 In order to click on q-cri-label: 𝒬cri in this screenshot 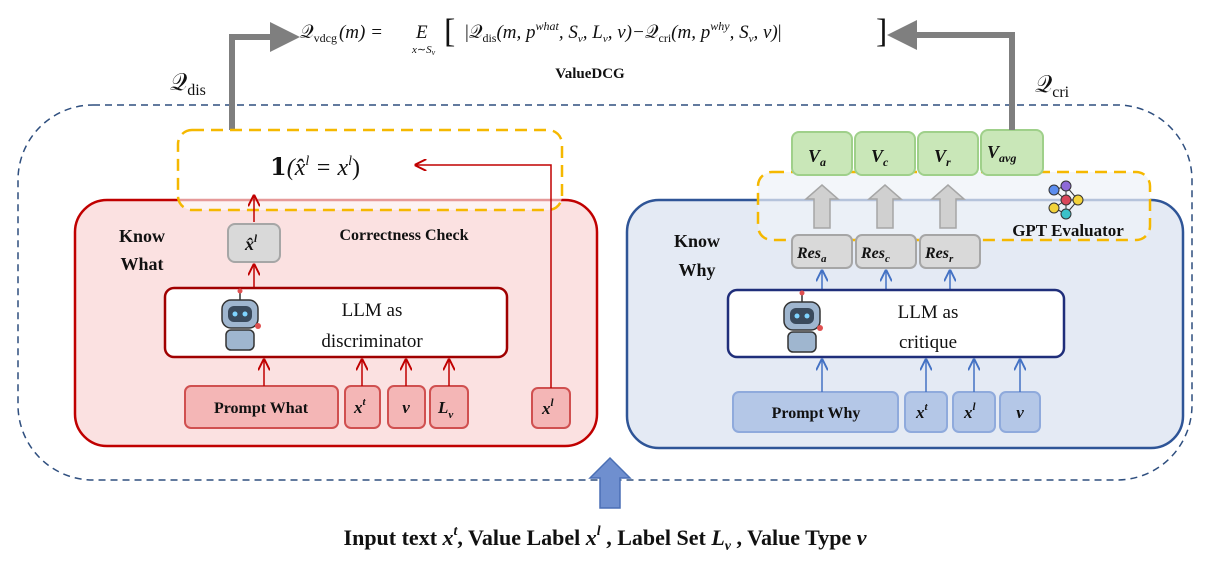, I will do `click(1052, 86)`.